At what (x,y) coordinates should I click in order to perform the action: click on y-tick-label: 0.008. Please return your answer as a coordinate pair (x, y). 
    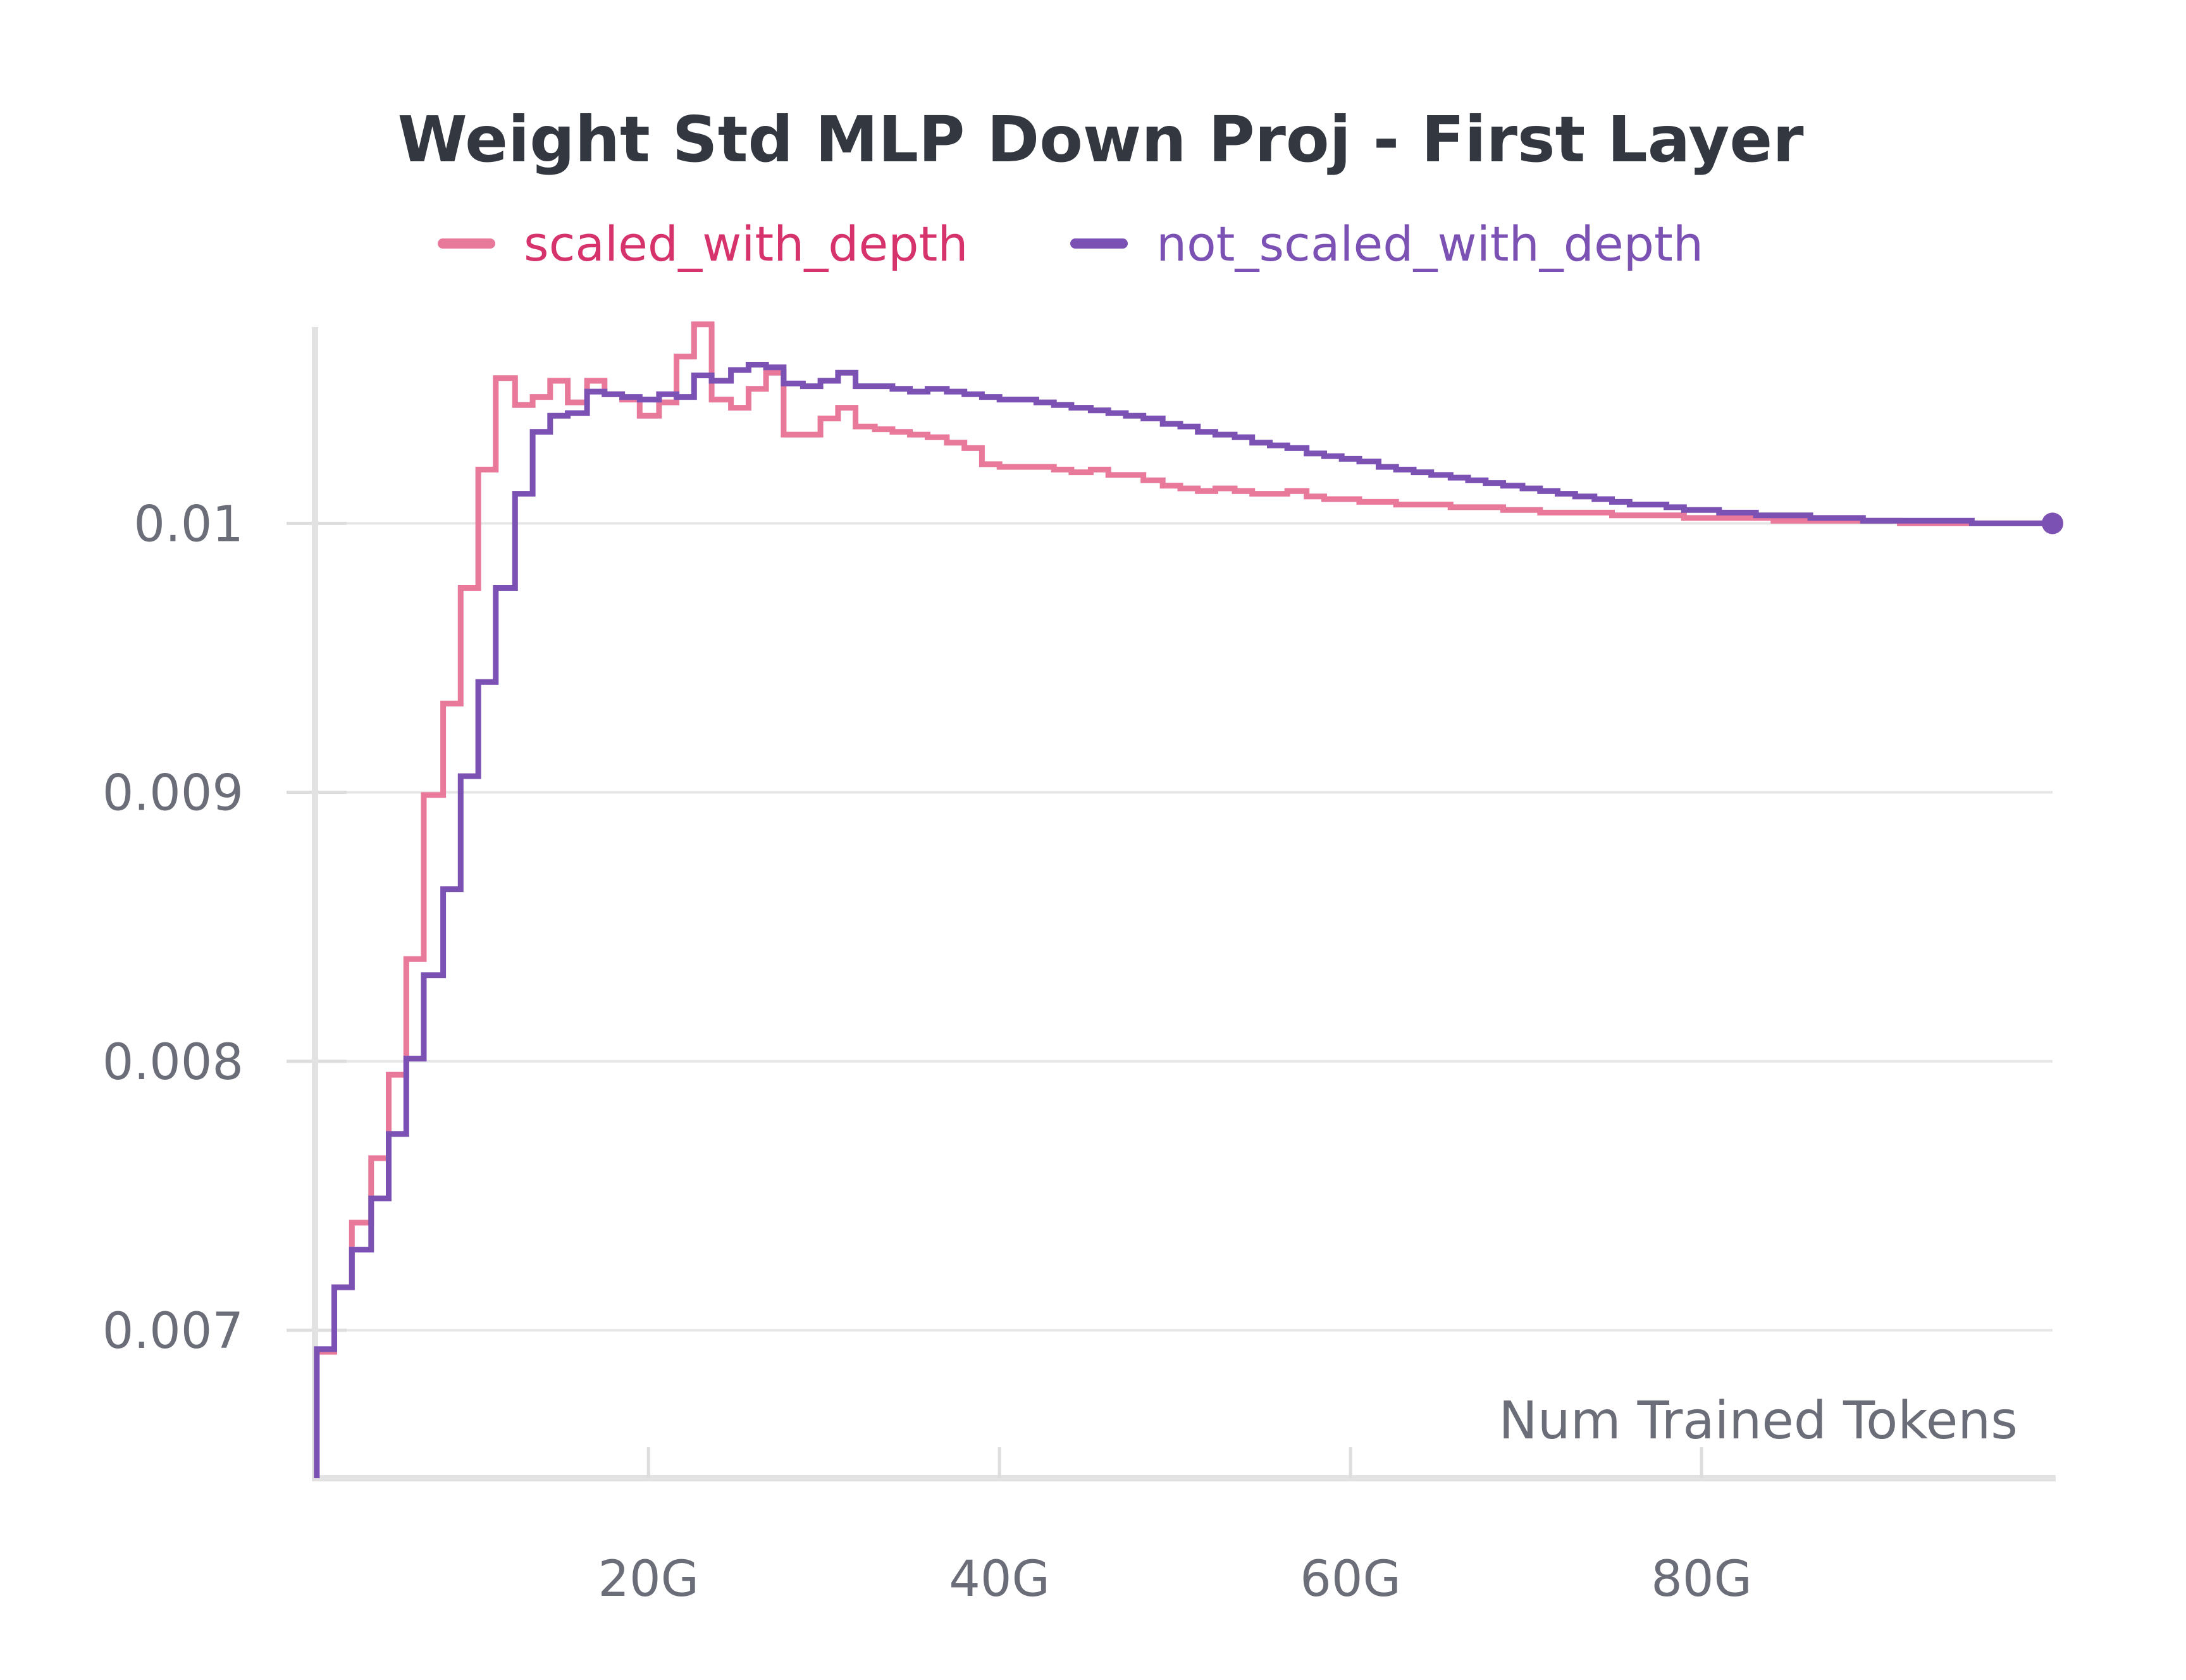
    Looking at the image, I should click on (173, 1062).